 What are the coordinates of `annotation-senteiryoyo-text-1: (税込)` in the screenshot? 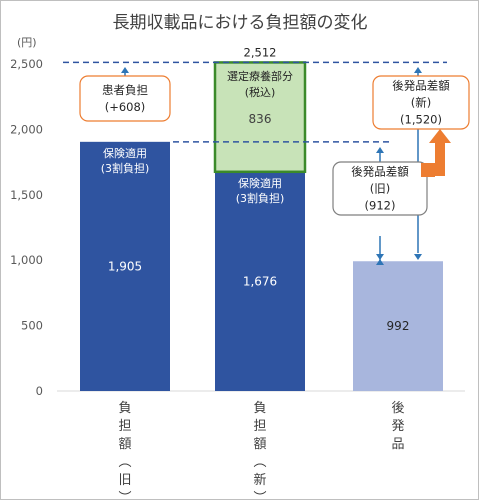 It's located at (260, 92).